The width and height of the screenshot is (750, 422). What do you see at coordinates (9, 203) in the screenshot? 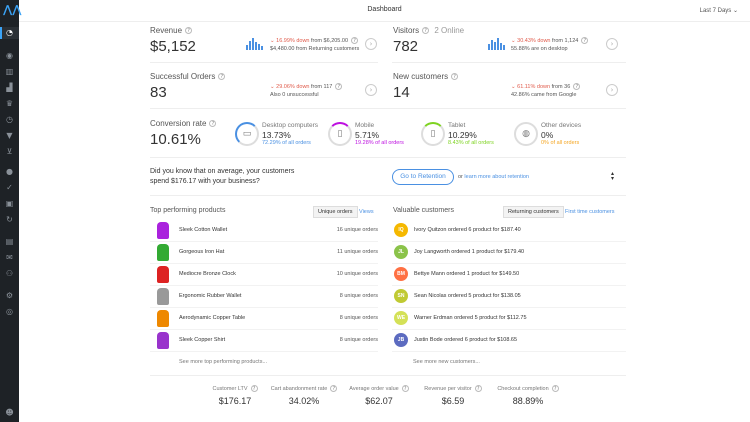
I see `chat-icon: ▣` at bounding box center [9, 203].